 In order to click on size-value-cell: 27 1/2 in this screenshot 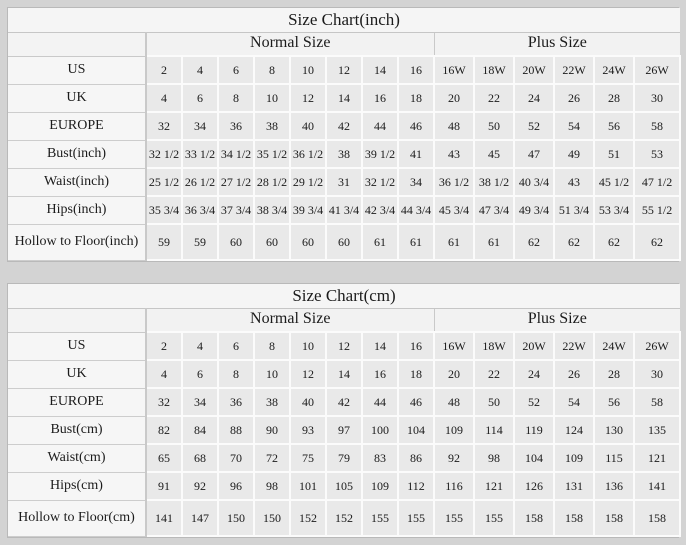, I will do `click(236, 182)`.